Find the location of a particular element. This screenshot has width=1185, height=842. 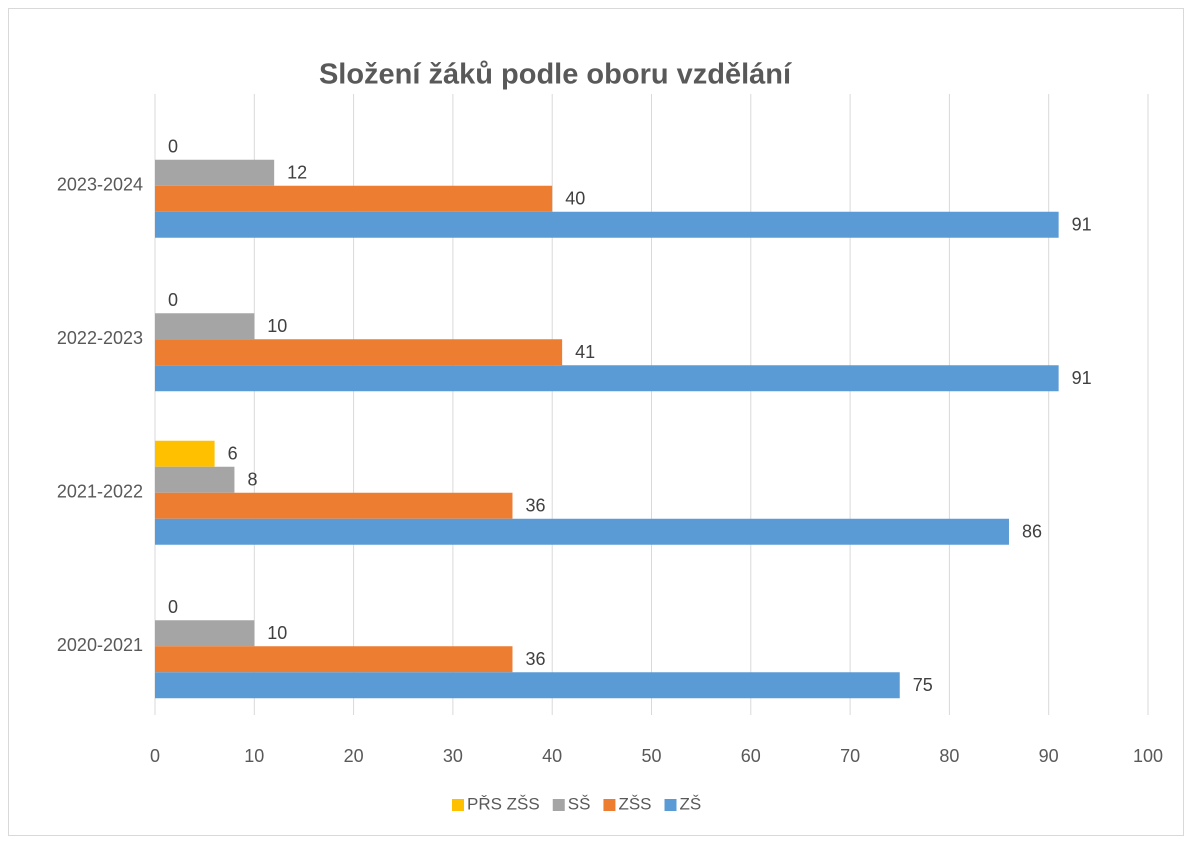

x-tick-label: 0 is located at coordinates (155, 756).